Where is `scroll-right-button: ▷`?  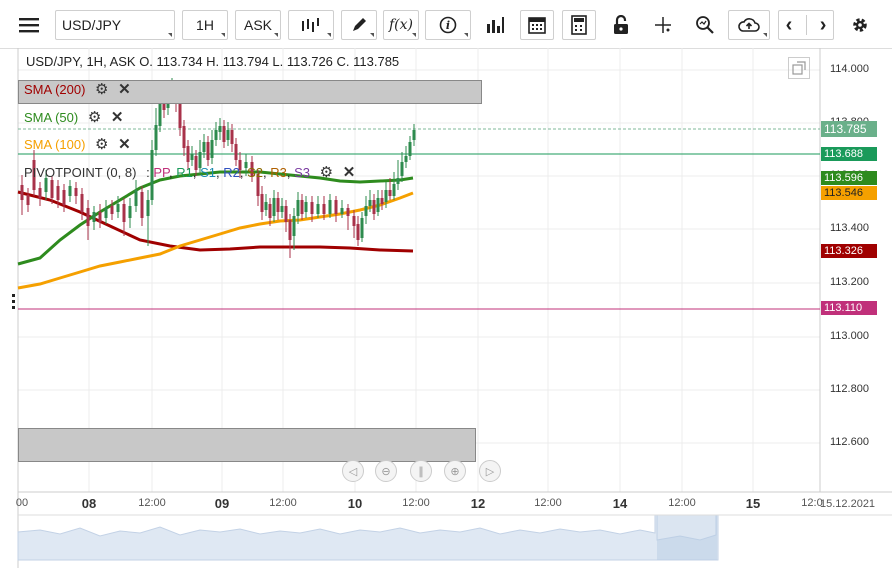 scroll-right-button: ▷ is located at coordinates (490, 471).